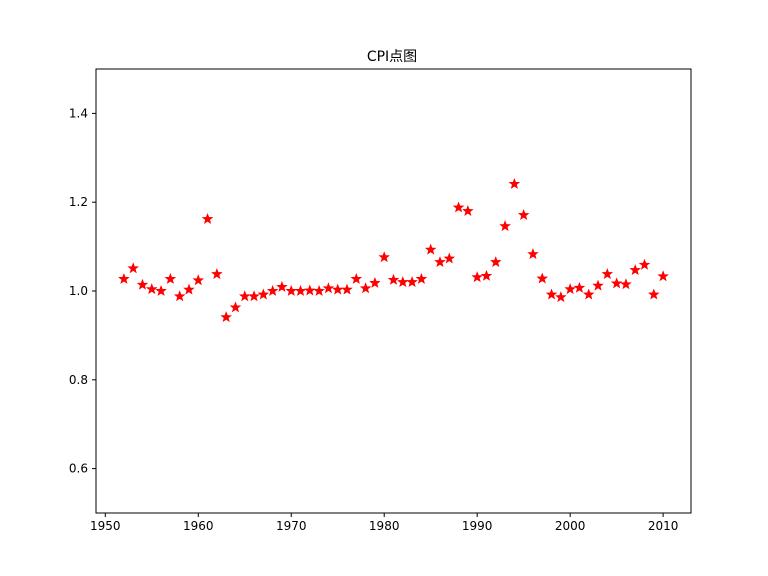 The image size is (768, 576). Describe the element at coordinates (477, 526) in the screenshot. I see `x-tick-label: 1990` at that location.